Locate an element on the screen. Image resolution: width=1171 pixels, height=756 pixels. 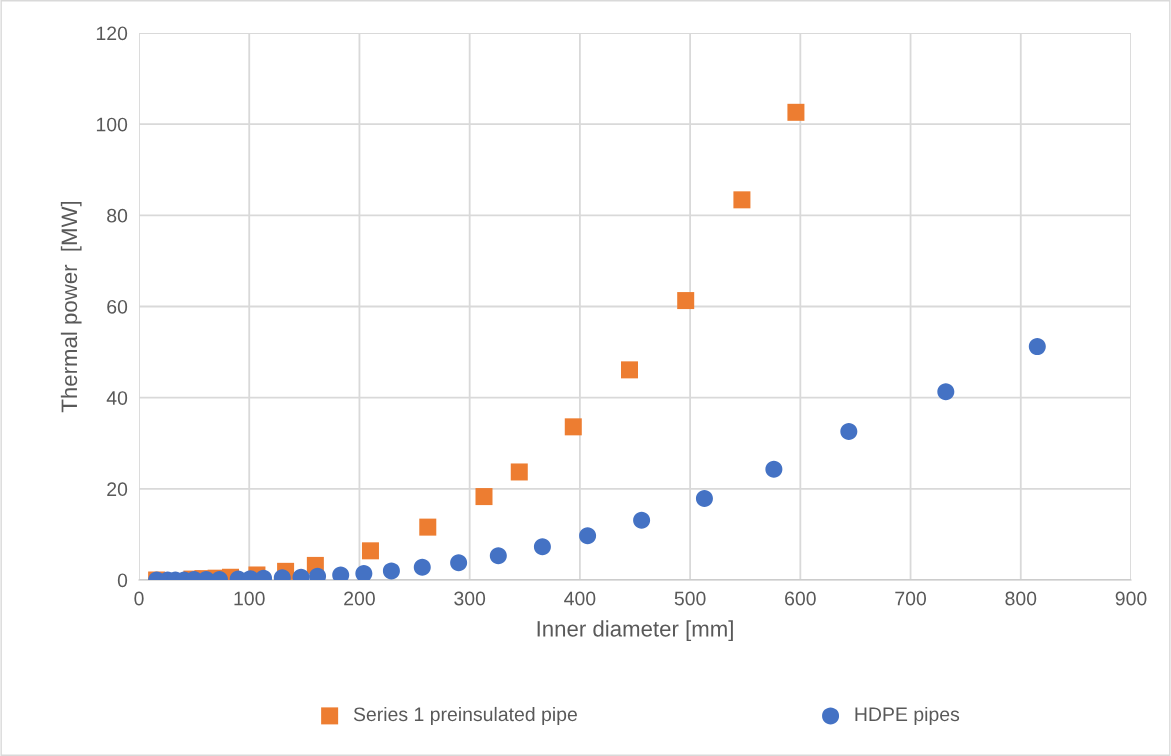
x-tick-label: 100 is located at coordinates (249, 598).